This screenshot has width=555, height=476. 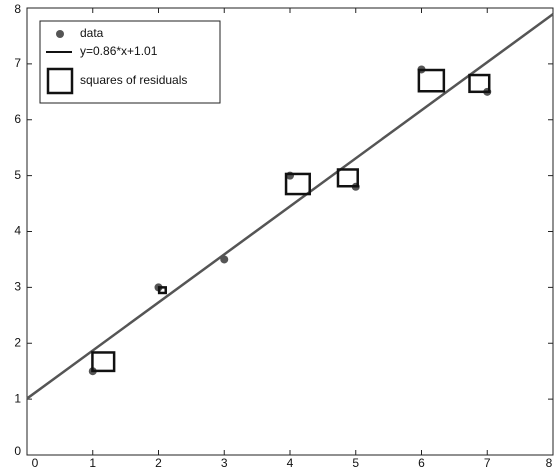 What do you see at coordinates (35, 463) in the screenshot?
I see `x-tick-label: 0` at bounding box center [35, 463].